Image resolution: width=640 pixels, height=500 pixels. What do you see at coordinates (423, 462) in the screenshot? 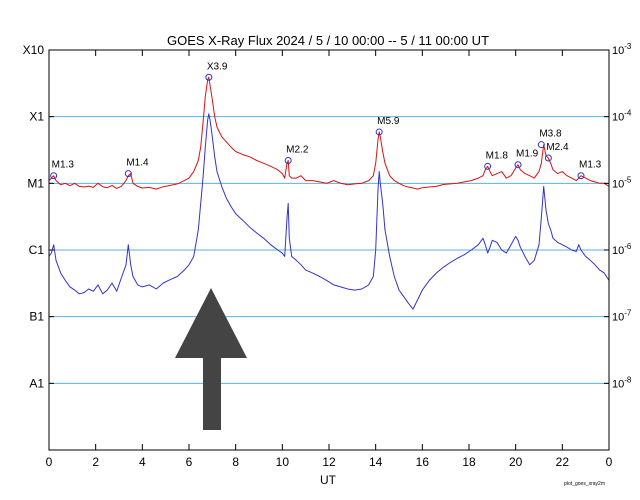
I see `x-tick-label: 16` at bounding box center [423, 462].